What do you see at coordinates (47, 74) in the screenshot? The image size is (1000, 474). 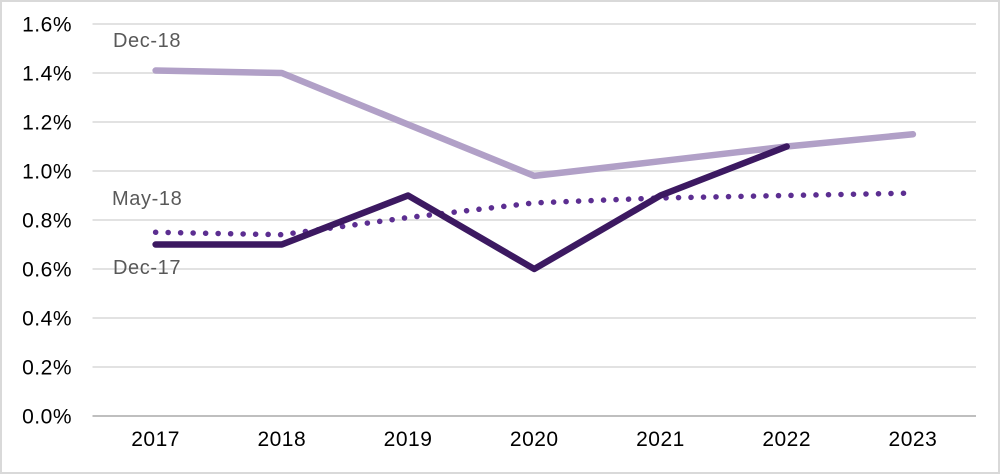 I see `y-tick-label: 1.4%` at bounding box center [47, 74].